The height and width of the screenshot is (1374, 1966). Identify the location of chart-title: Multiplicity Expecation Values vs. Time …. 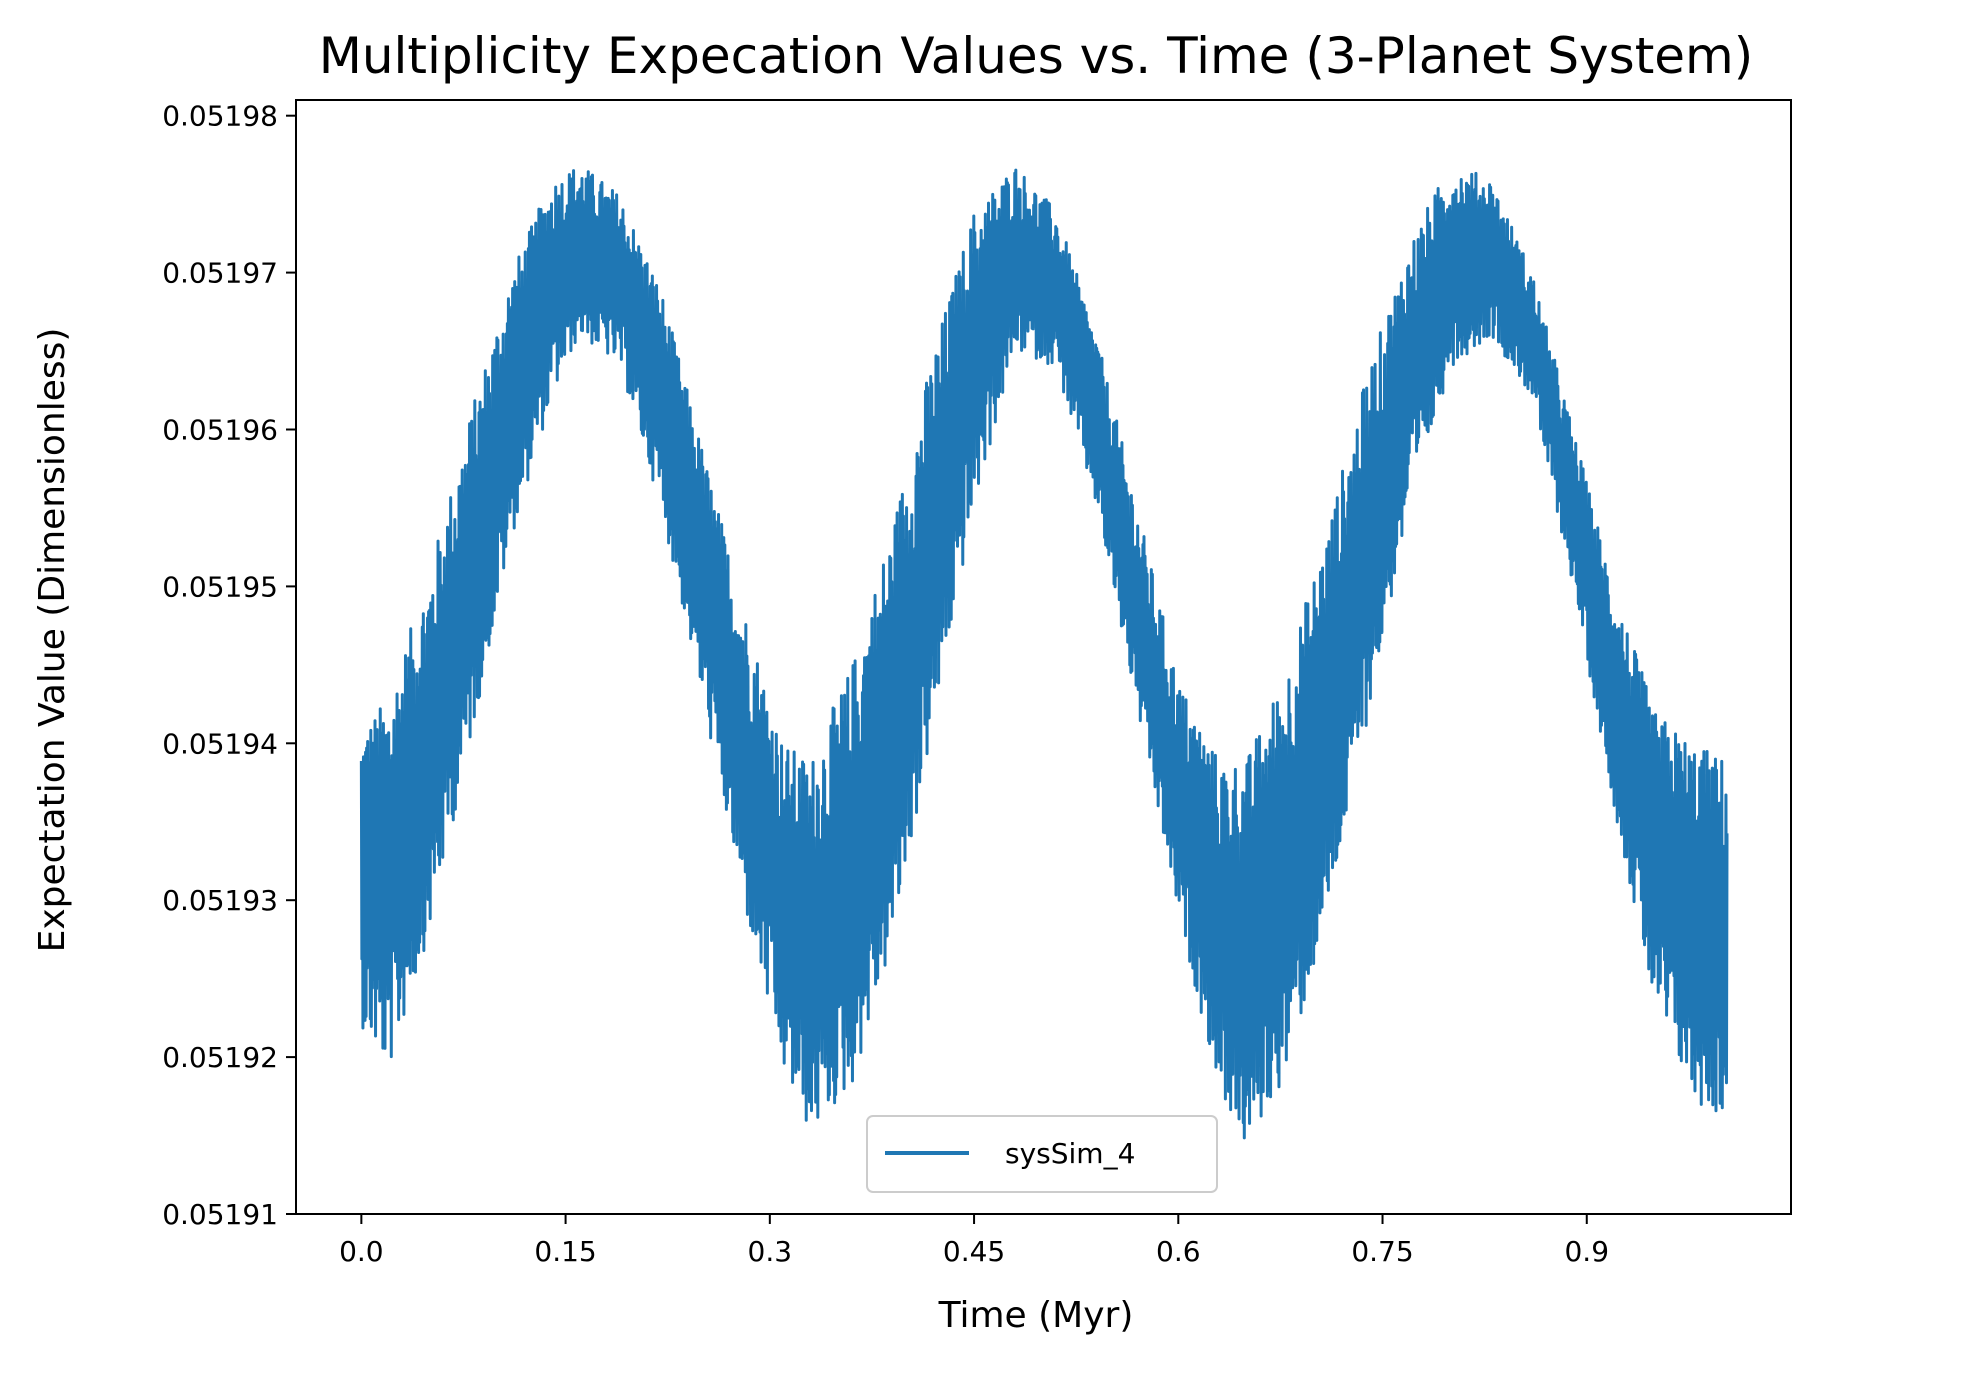
(1036, 56).